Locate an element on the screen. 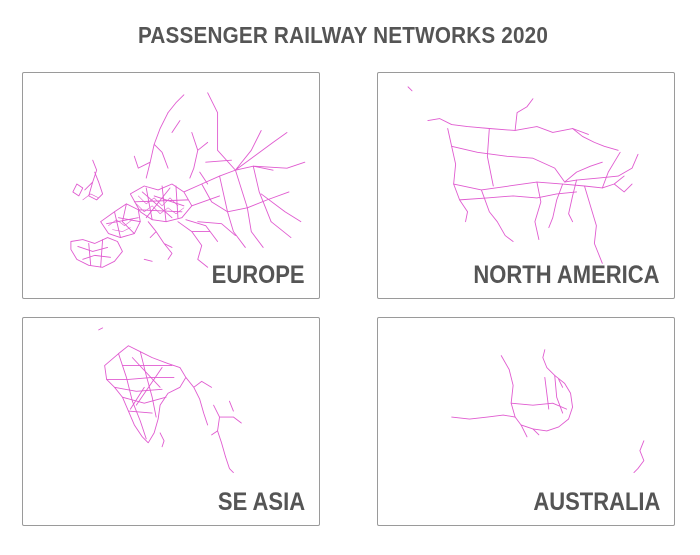  north-america-label: NORTH AMERICA is located at coordinates (566, 275).